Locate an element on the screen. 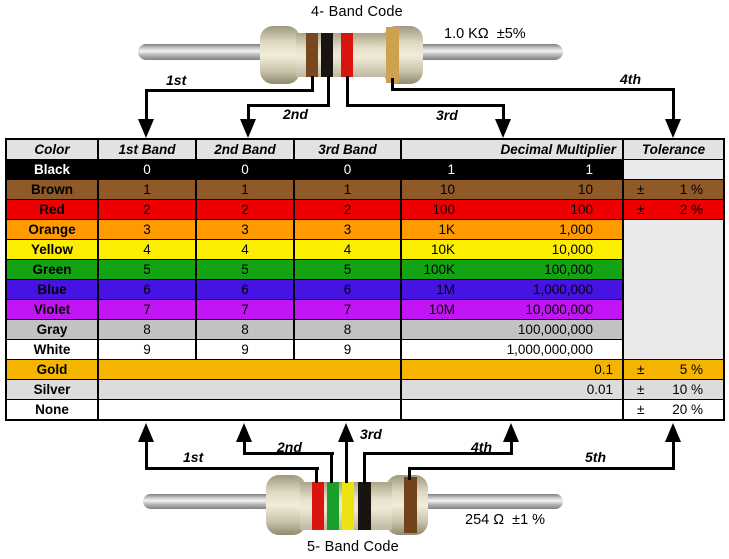 The image size is (729, 559). band2-digit-cell: 3 is located at coordinates (245, 229).